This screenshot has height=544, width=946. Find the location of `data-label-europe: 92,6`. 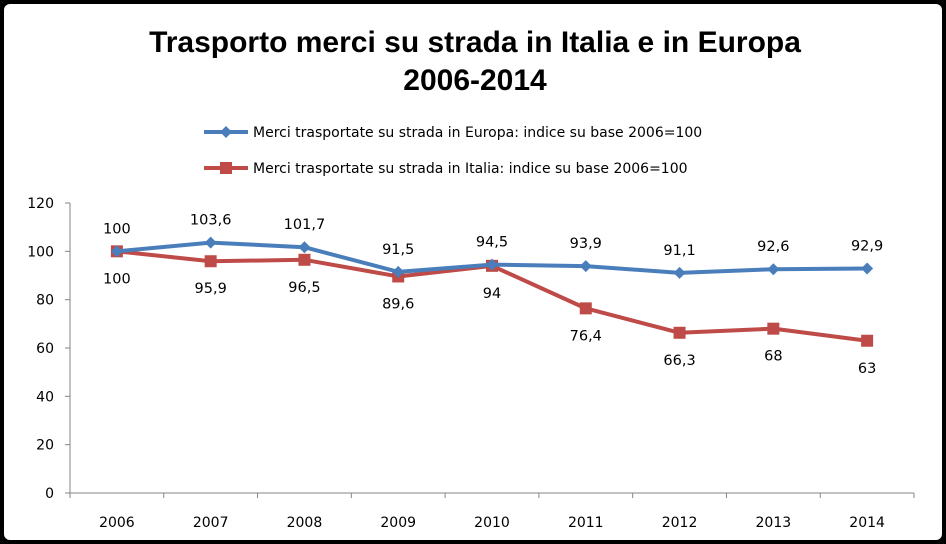

data-label-europe: 92,6 is located at coordinates (773, 247).